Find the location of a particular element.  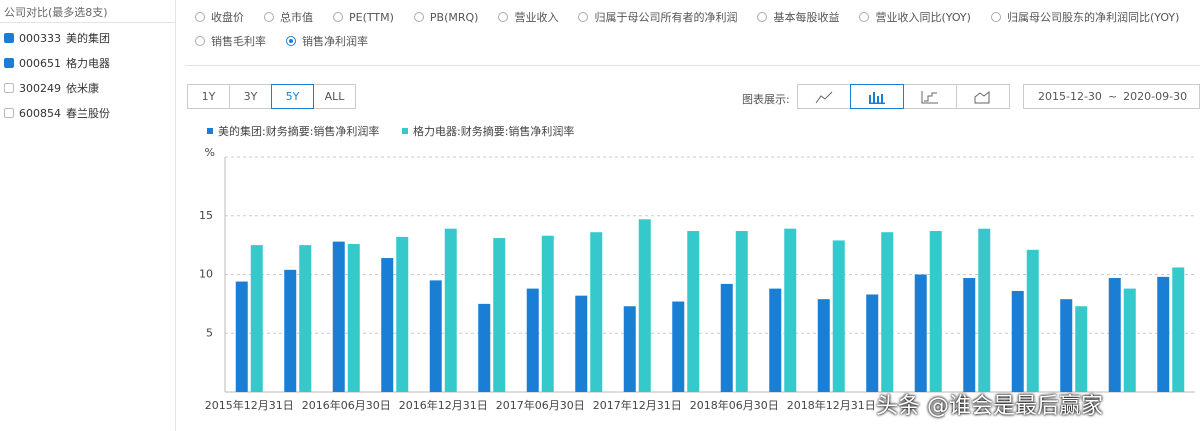

indicator-option: 销售净利润率 is located at coordinates (327, 41).